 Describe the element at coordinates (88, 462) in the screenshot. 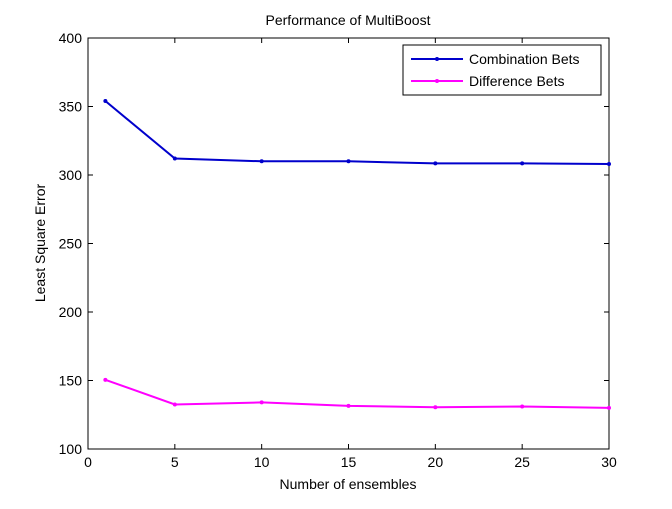

I see `x-tick-label: 0` at that location.